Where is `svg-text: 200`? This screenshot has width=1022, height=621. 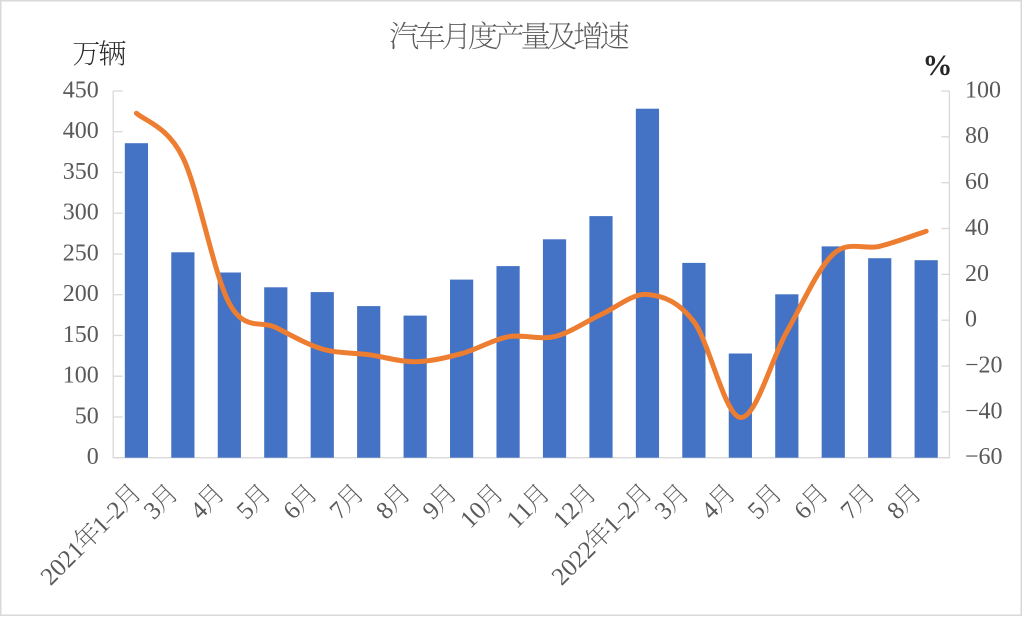
svg-text: 200 is located at coordinates (81, 294).